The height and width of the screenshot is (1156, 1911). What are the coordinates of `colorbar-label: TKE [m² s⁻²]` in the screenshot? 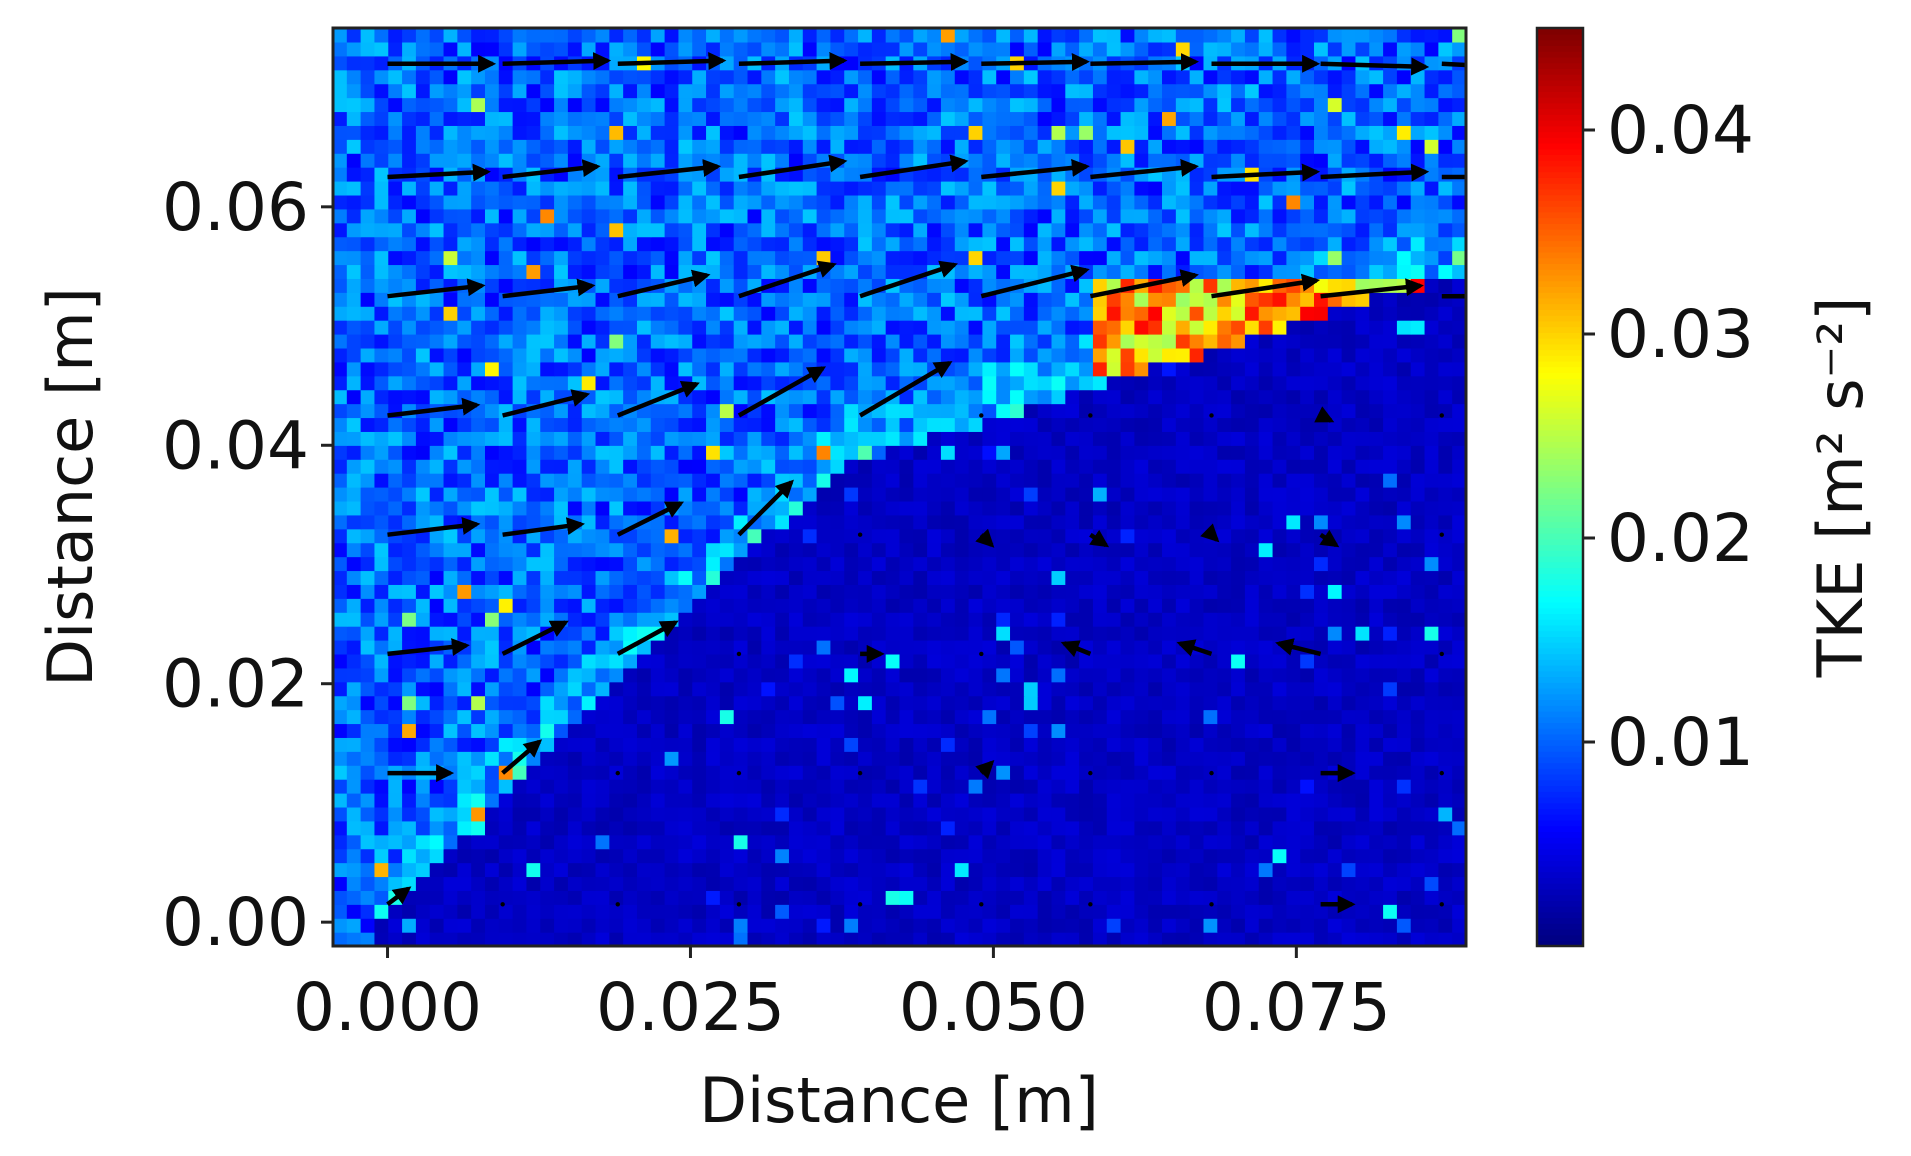 It's located at (1840, 488).